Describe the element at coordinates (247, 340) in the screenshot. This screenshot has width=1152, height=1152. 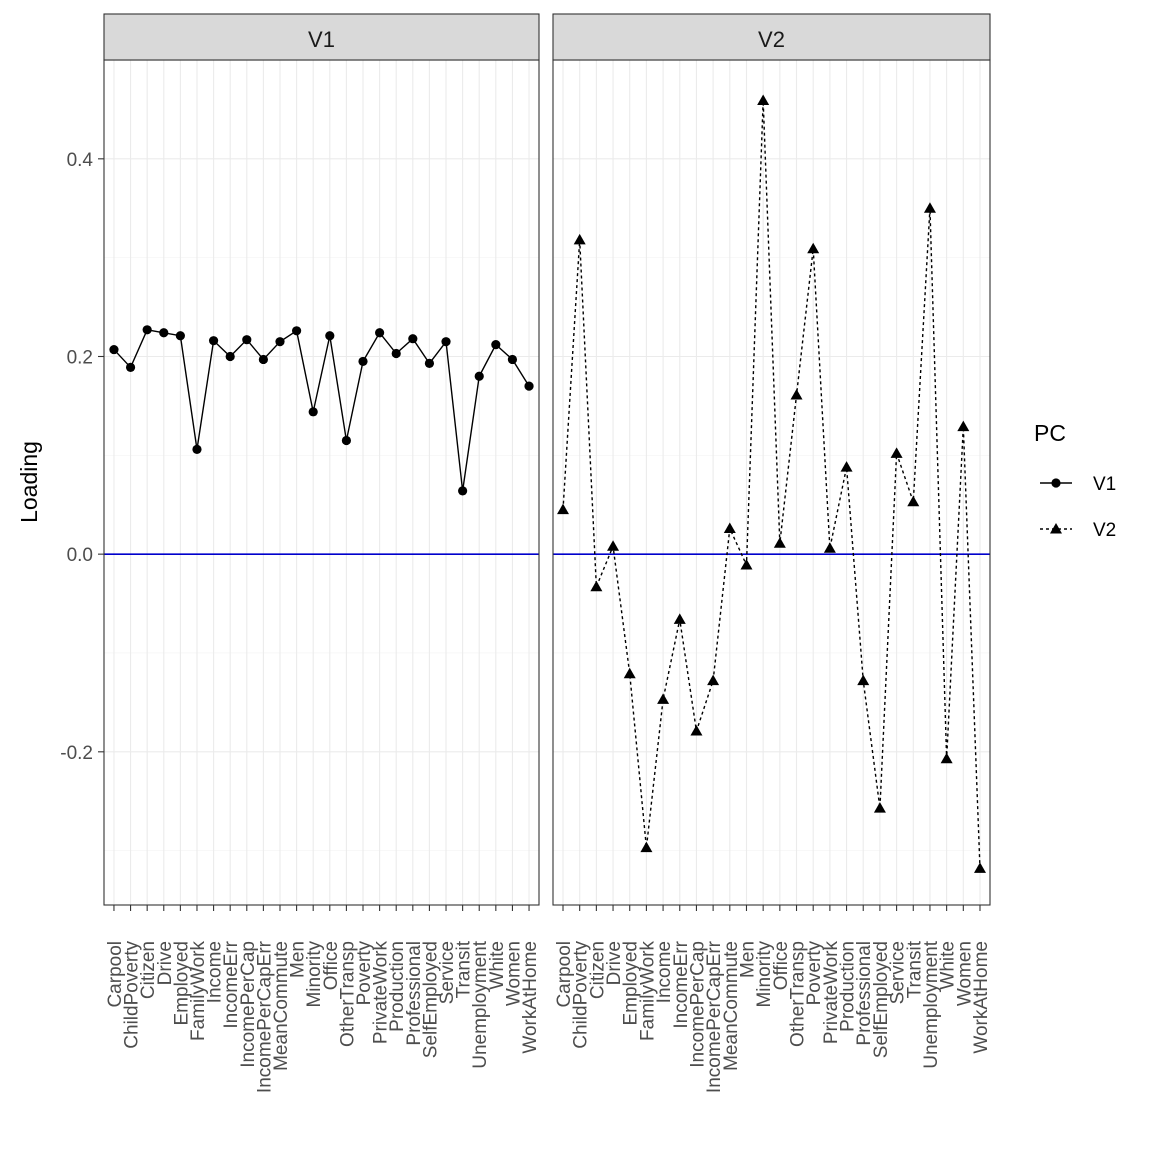
I see `point-incomepercap` at that location.